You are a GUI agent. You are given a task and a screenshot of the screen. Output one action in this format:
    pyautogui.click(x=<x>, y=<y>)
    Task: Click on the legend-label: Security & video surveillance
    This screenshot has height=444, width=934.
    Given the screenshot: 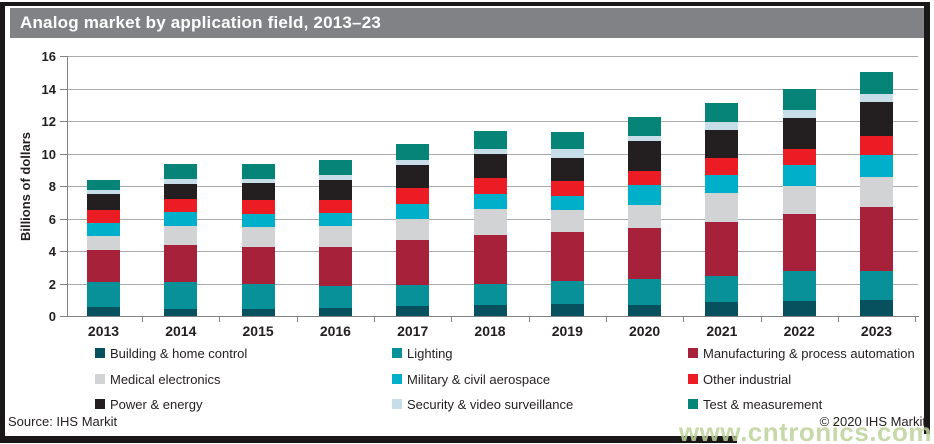 What is the action you would take?
    pyautogui.click(x=490, y=404)
    